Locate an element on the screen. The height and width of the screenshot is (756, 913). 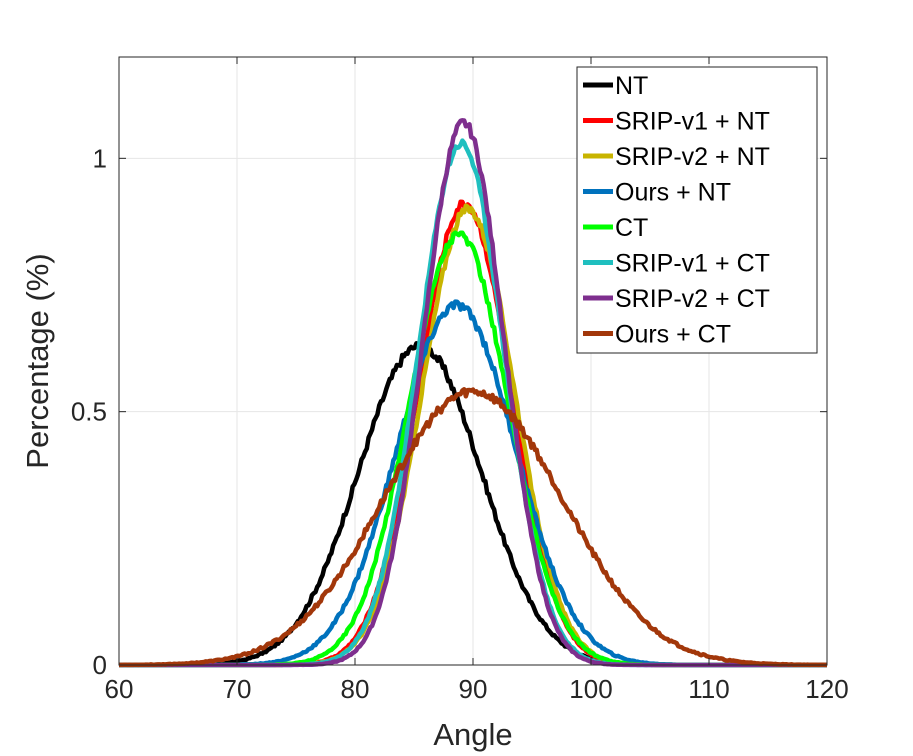
y-tick-label: 0.5 is located at coordinates (89, 412).